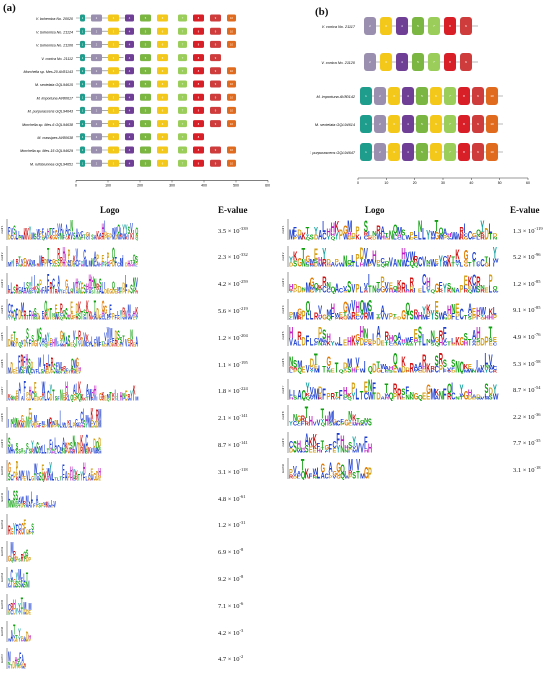  Describe the element at coordinates (231, 31) in the screenshot. I see `motif-box-number: 10` at that location.